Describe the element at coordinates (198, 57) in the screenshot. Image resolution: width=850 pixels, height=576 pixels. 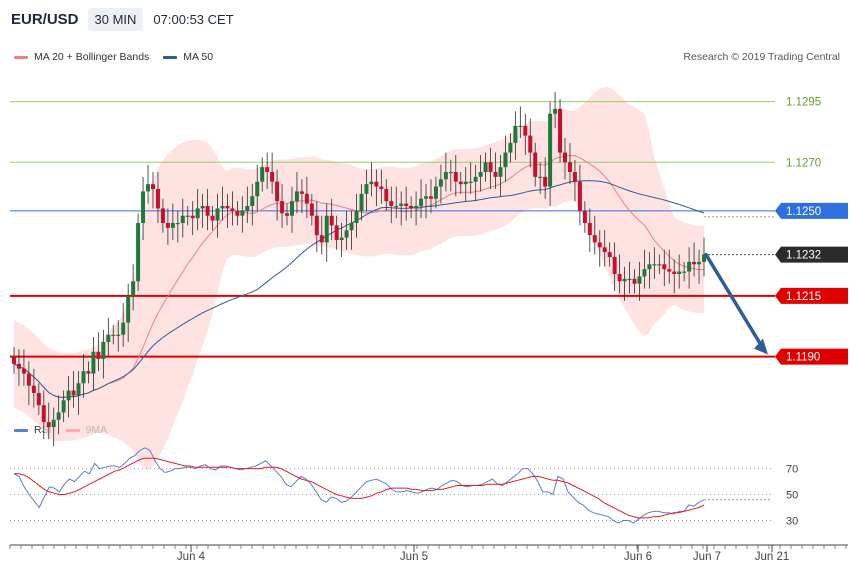
I see `legend-ma50-label: MA 50` at that location.